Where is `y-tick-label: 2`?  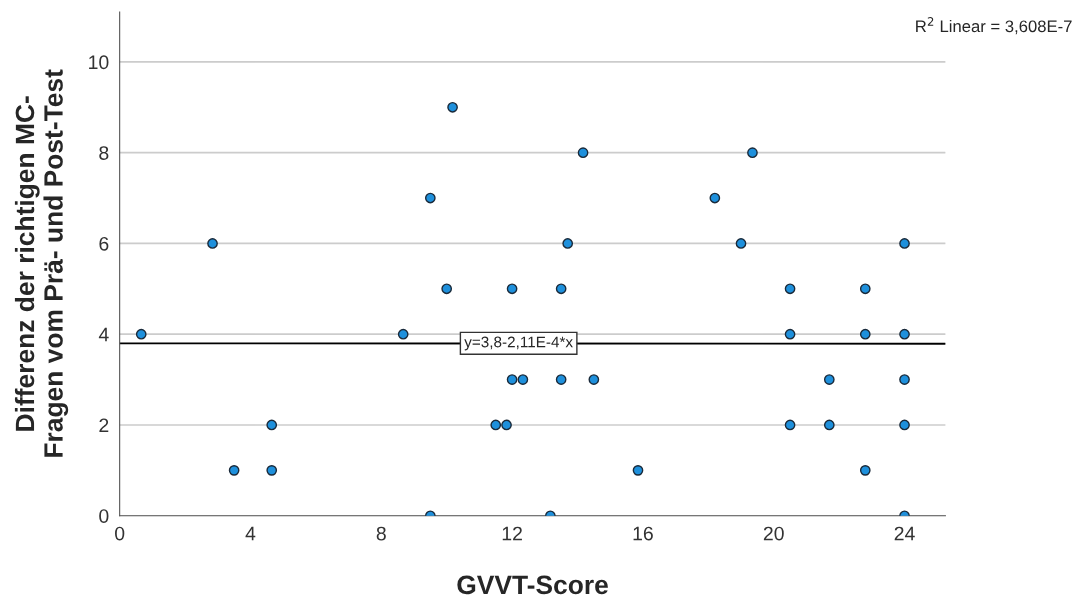 y-tick-label: 2 is located at coordinates (104, 425).